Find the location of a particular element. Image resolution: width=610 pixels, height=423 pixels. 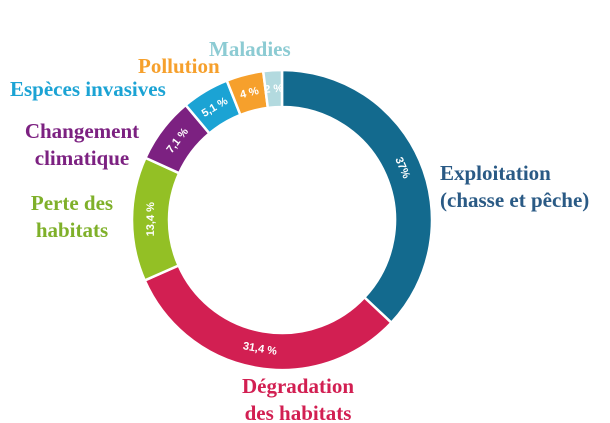

category-label-especes-invasives: Espèces invasives is located at coordinates (88, 89).